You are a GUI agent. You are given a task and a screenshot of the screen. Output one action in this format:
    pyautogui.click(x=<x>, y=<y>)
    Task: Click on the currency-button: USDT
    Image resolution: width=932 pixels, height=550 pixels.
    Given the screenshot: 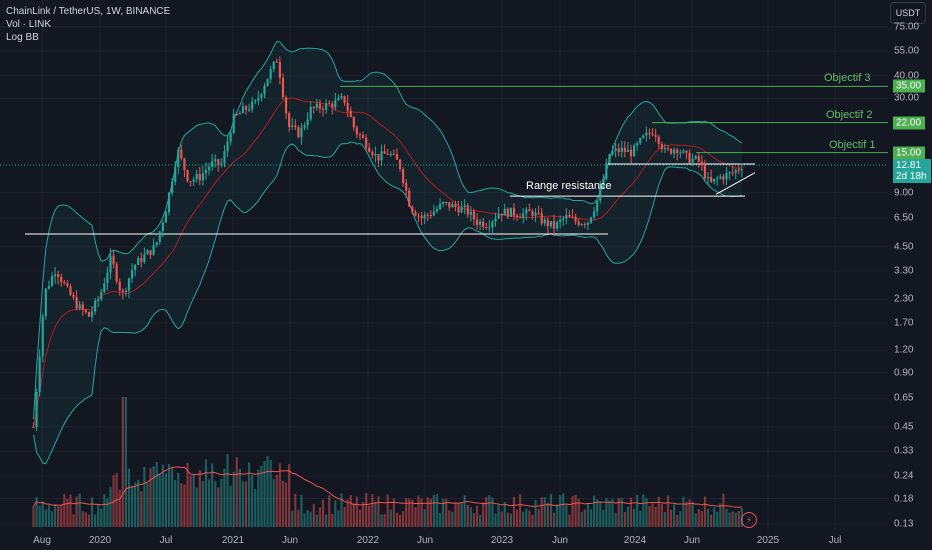 What is the action you would take?
    pyautogui.click(x=908, y=13)
    